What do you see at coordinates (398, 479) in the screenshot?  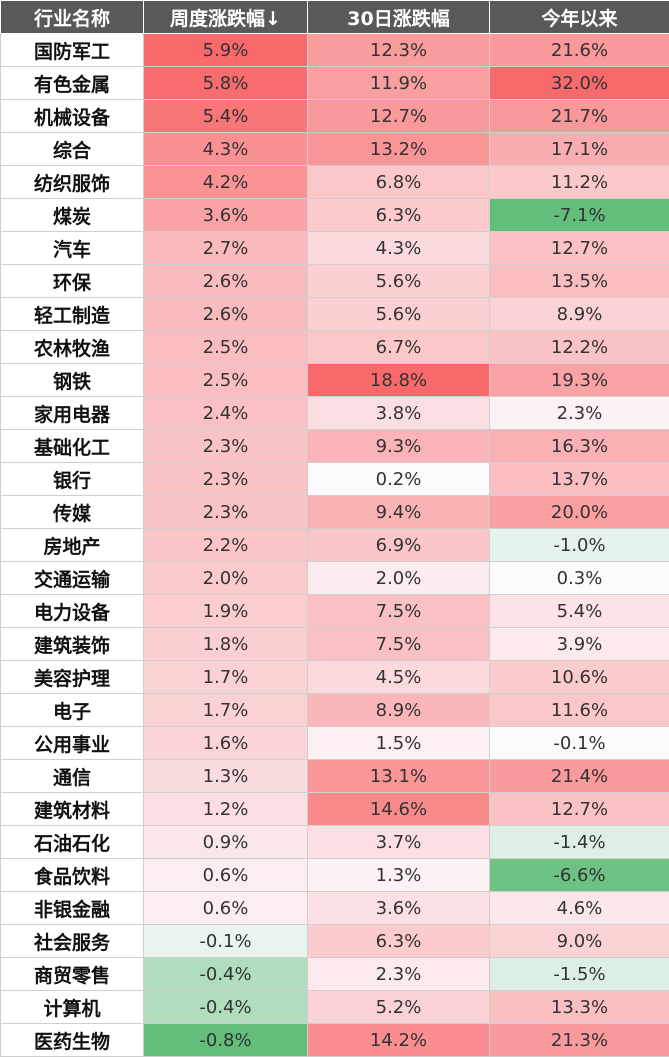 I see `30day-change-cell: 0.2%` at bounding box center [398, 479].